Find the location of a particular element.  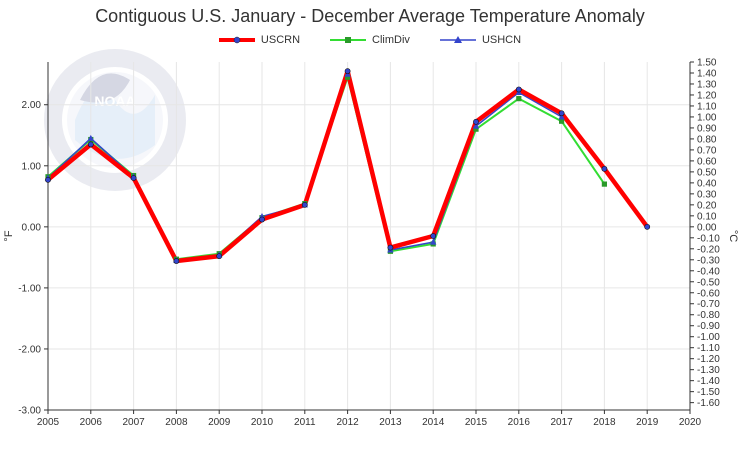

legend: USCRN ClimDiv USHCN is located at coordinates (370, 40).